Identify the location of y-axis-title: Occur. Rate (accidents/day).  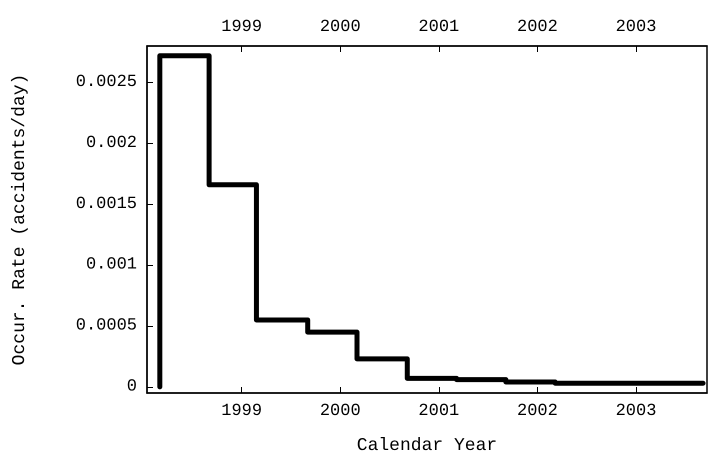
(20, 220).